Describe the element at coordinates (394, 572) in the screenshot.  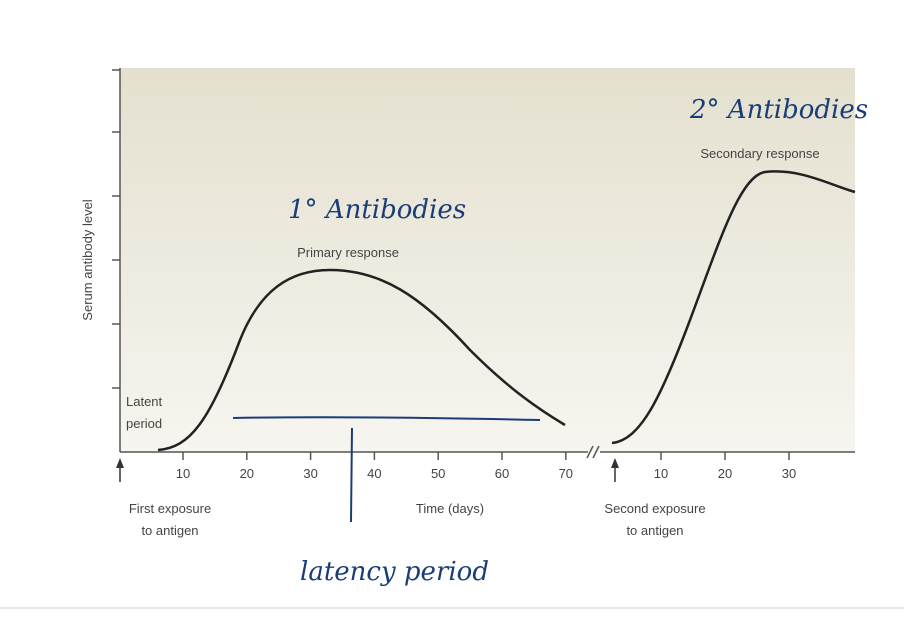
I see `handwritten-note: latency period` at that location.